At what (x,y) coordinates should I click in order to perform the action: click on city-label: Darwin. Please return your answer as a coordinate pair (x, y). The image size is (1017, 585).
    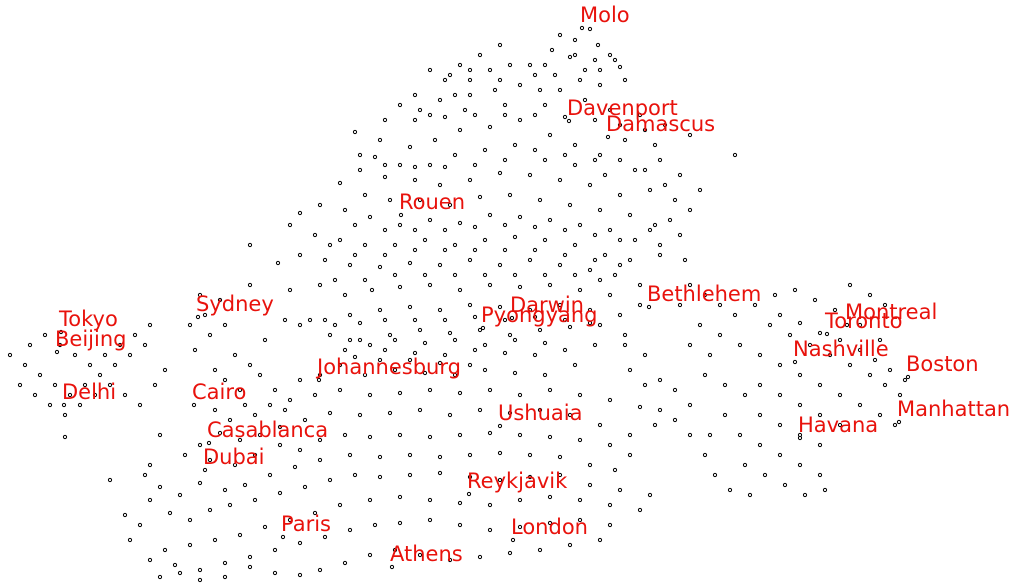
    Looking at the image, I should click on (547, 305).